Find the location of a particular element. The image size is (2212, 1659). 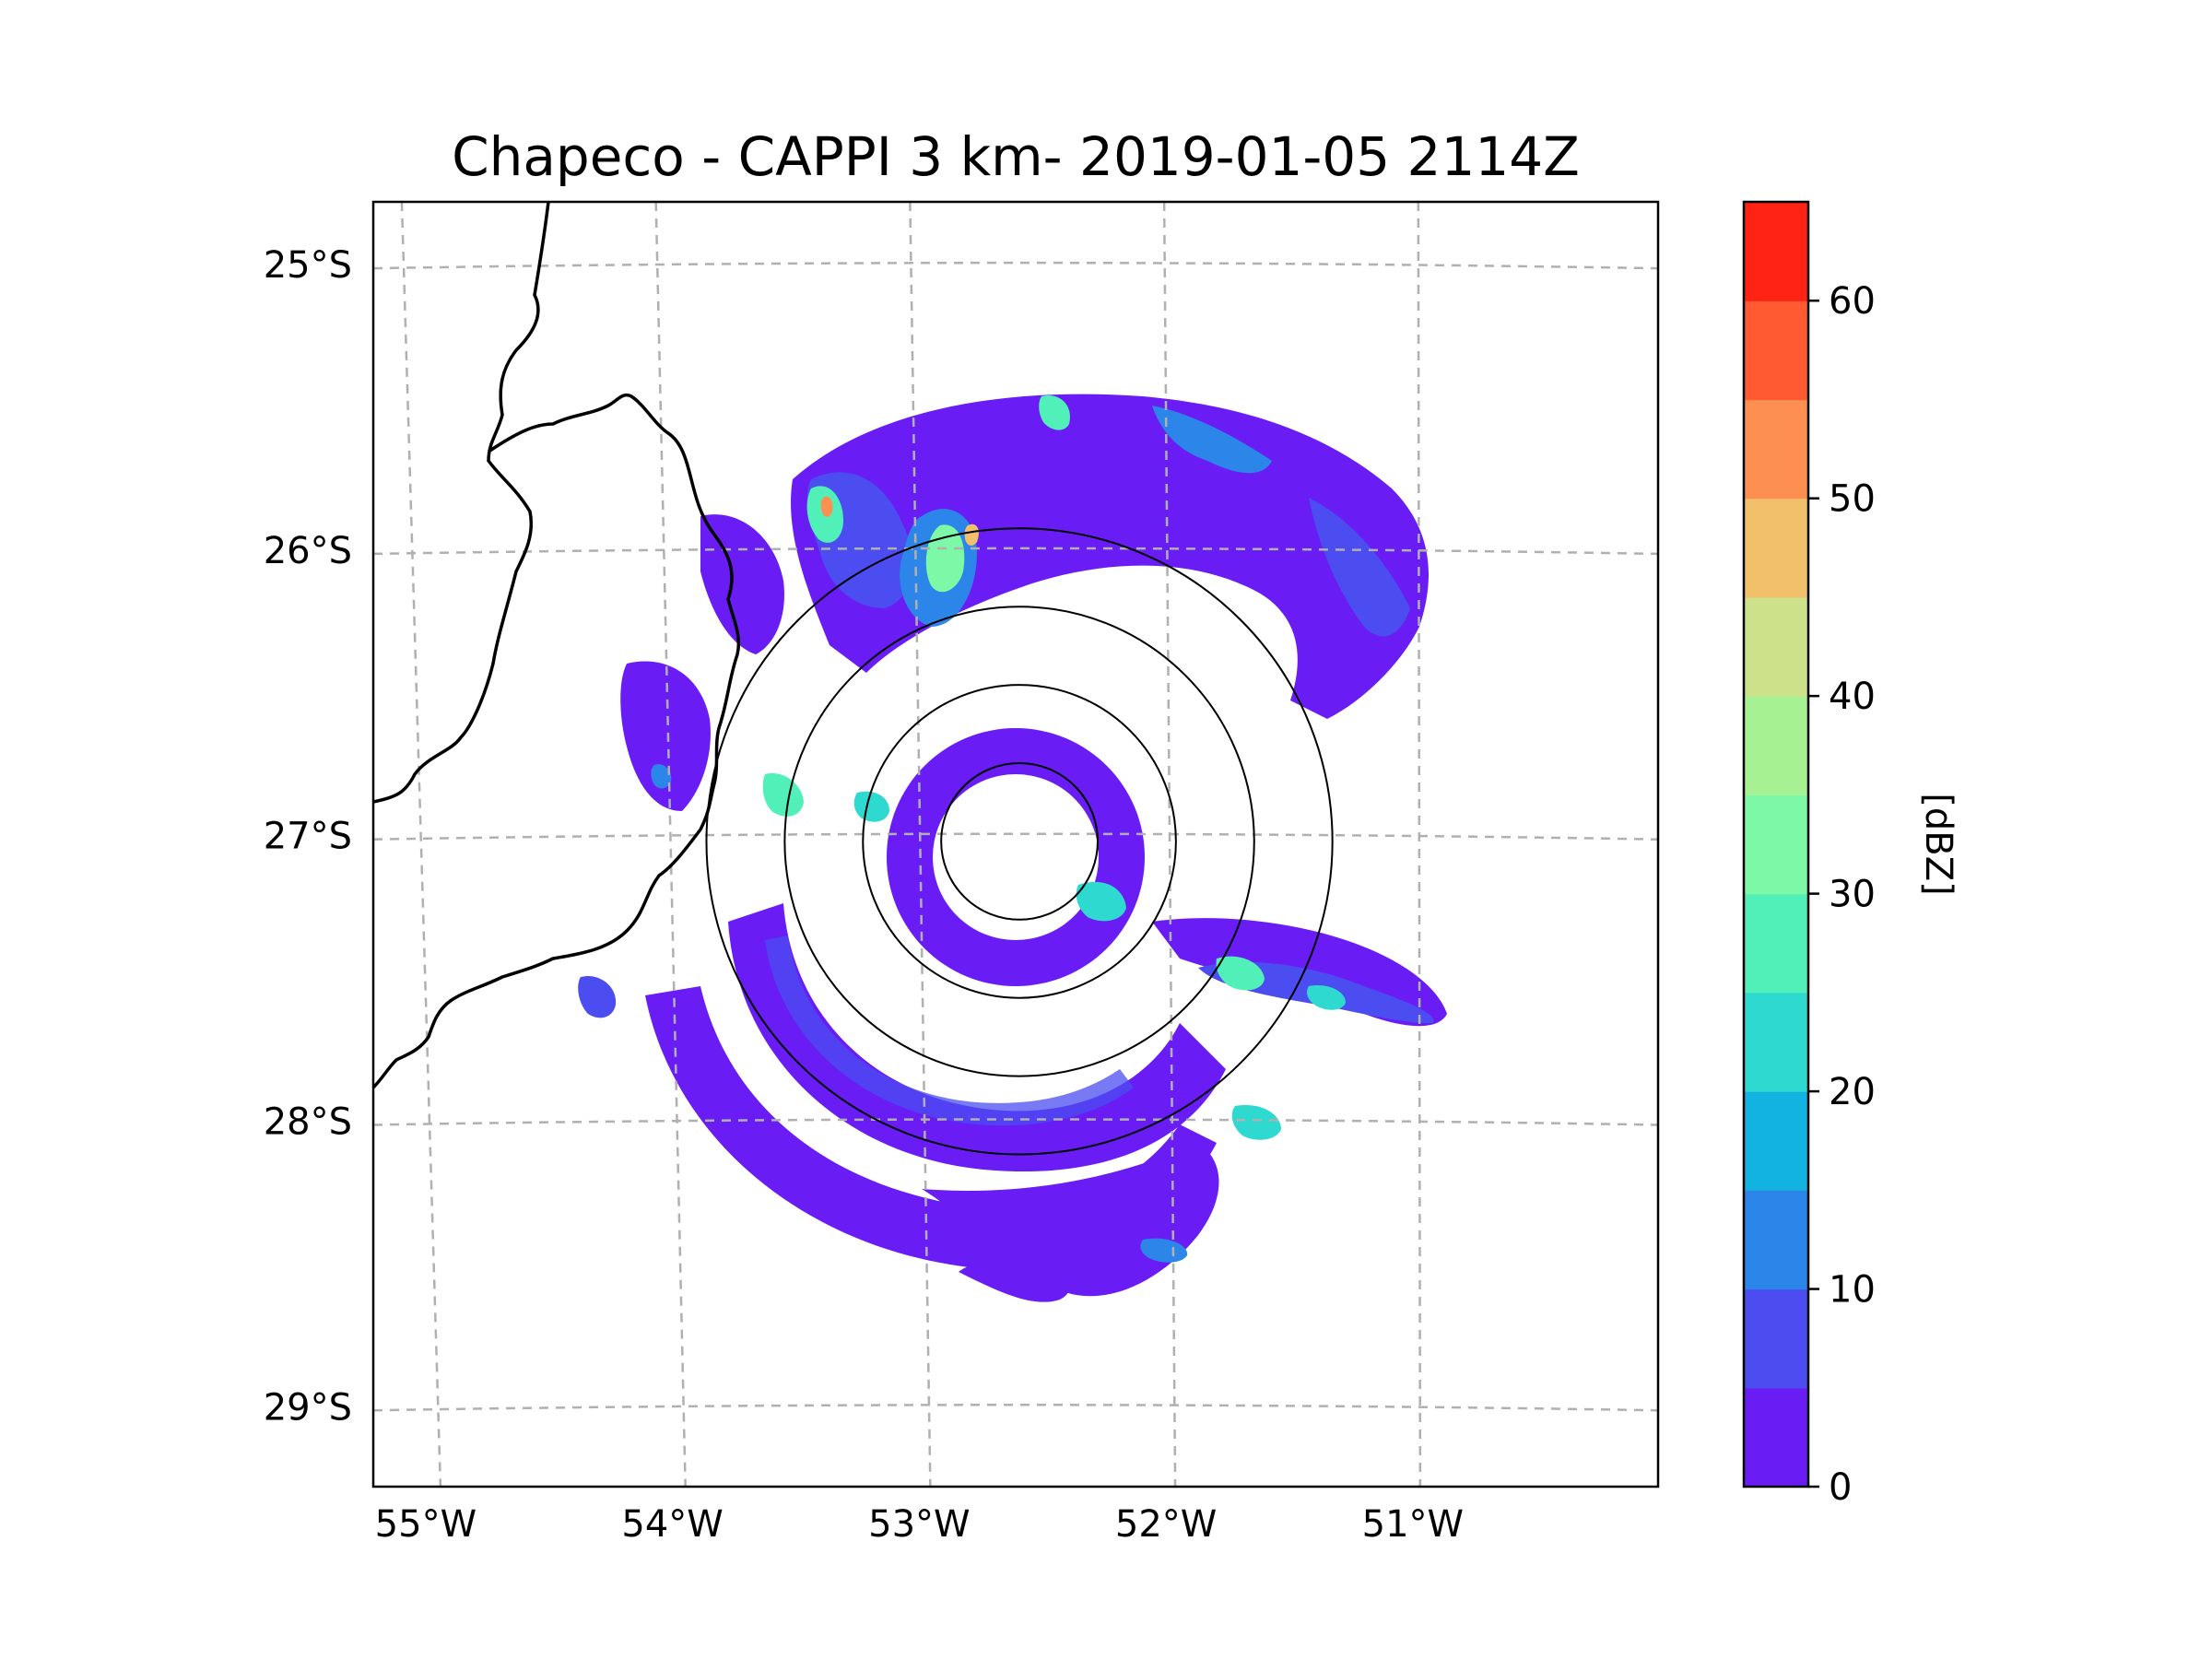

echo-east-near is located at coordinates (1101, 901).